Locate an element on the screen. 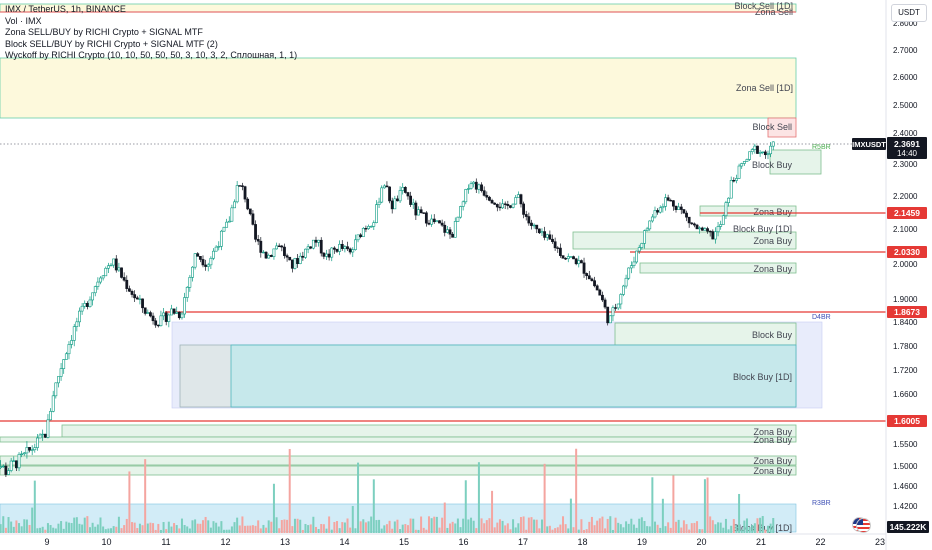  zone-label: Zona Buy is located at coordinates (772, 432).